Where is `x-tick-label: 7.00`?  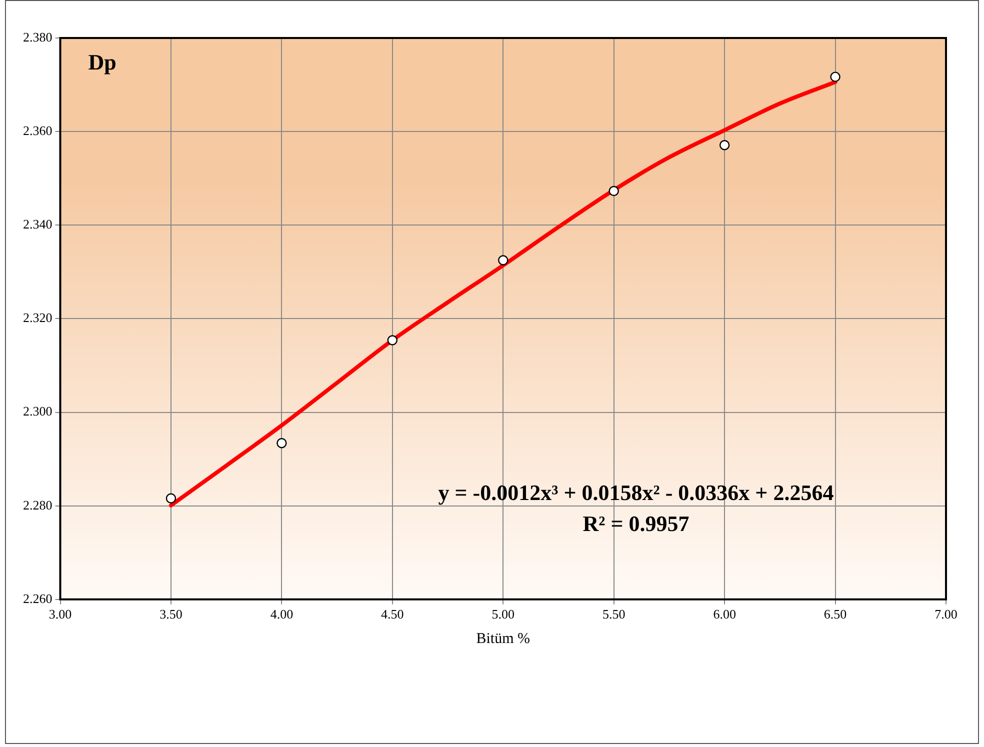
x-tick-label: 7.00 is located at coordinates (946, 614).